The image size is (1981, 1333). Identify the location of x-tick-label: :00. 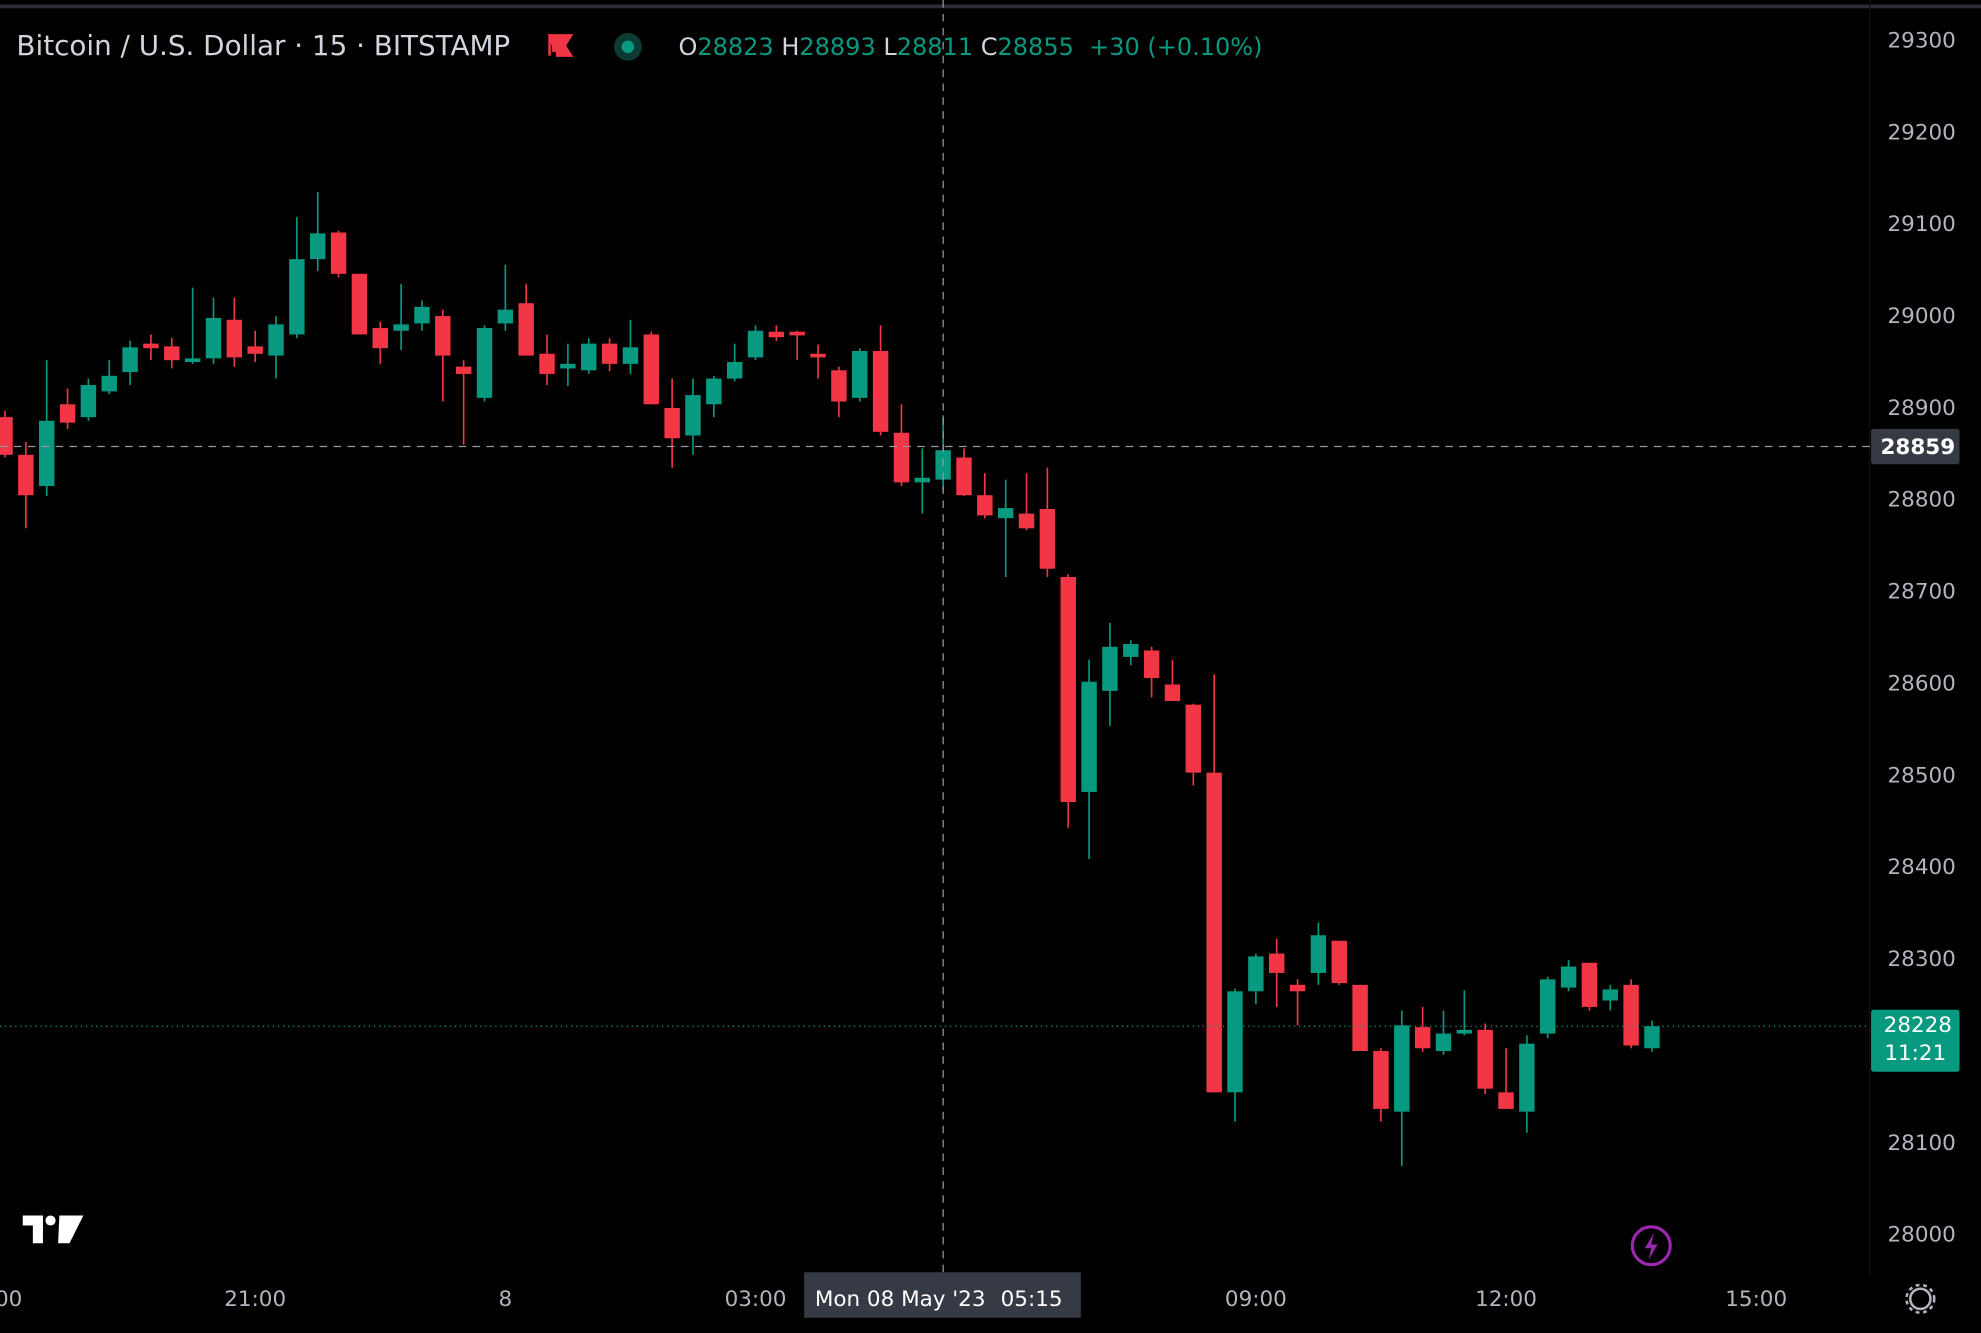
(11, 1299).